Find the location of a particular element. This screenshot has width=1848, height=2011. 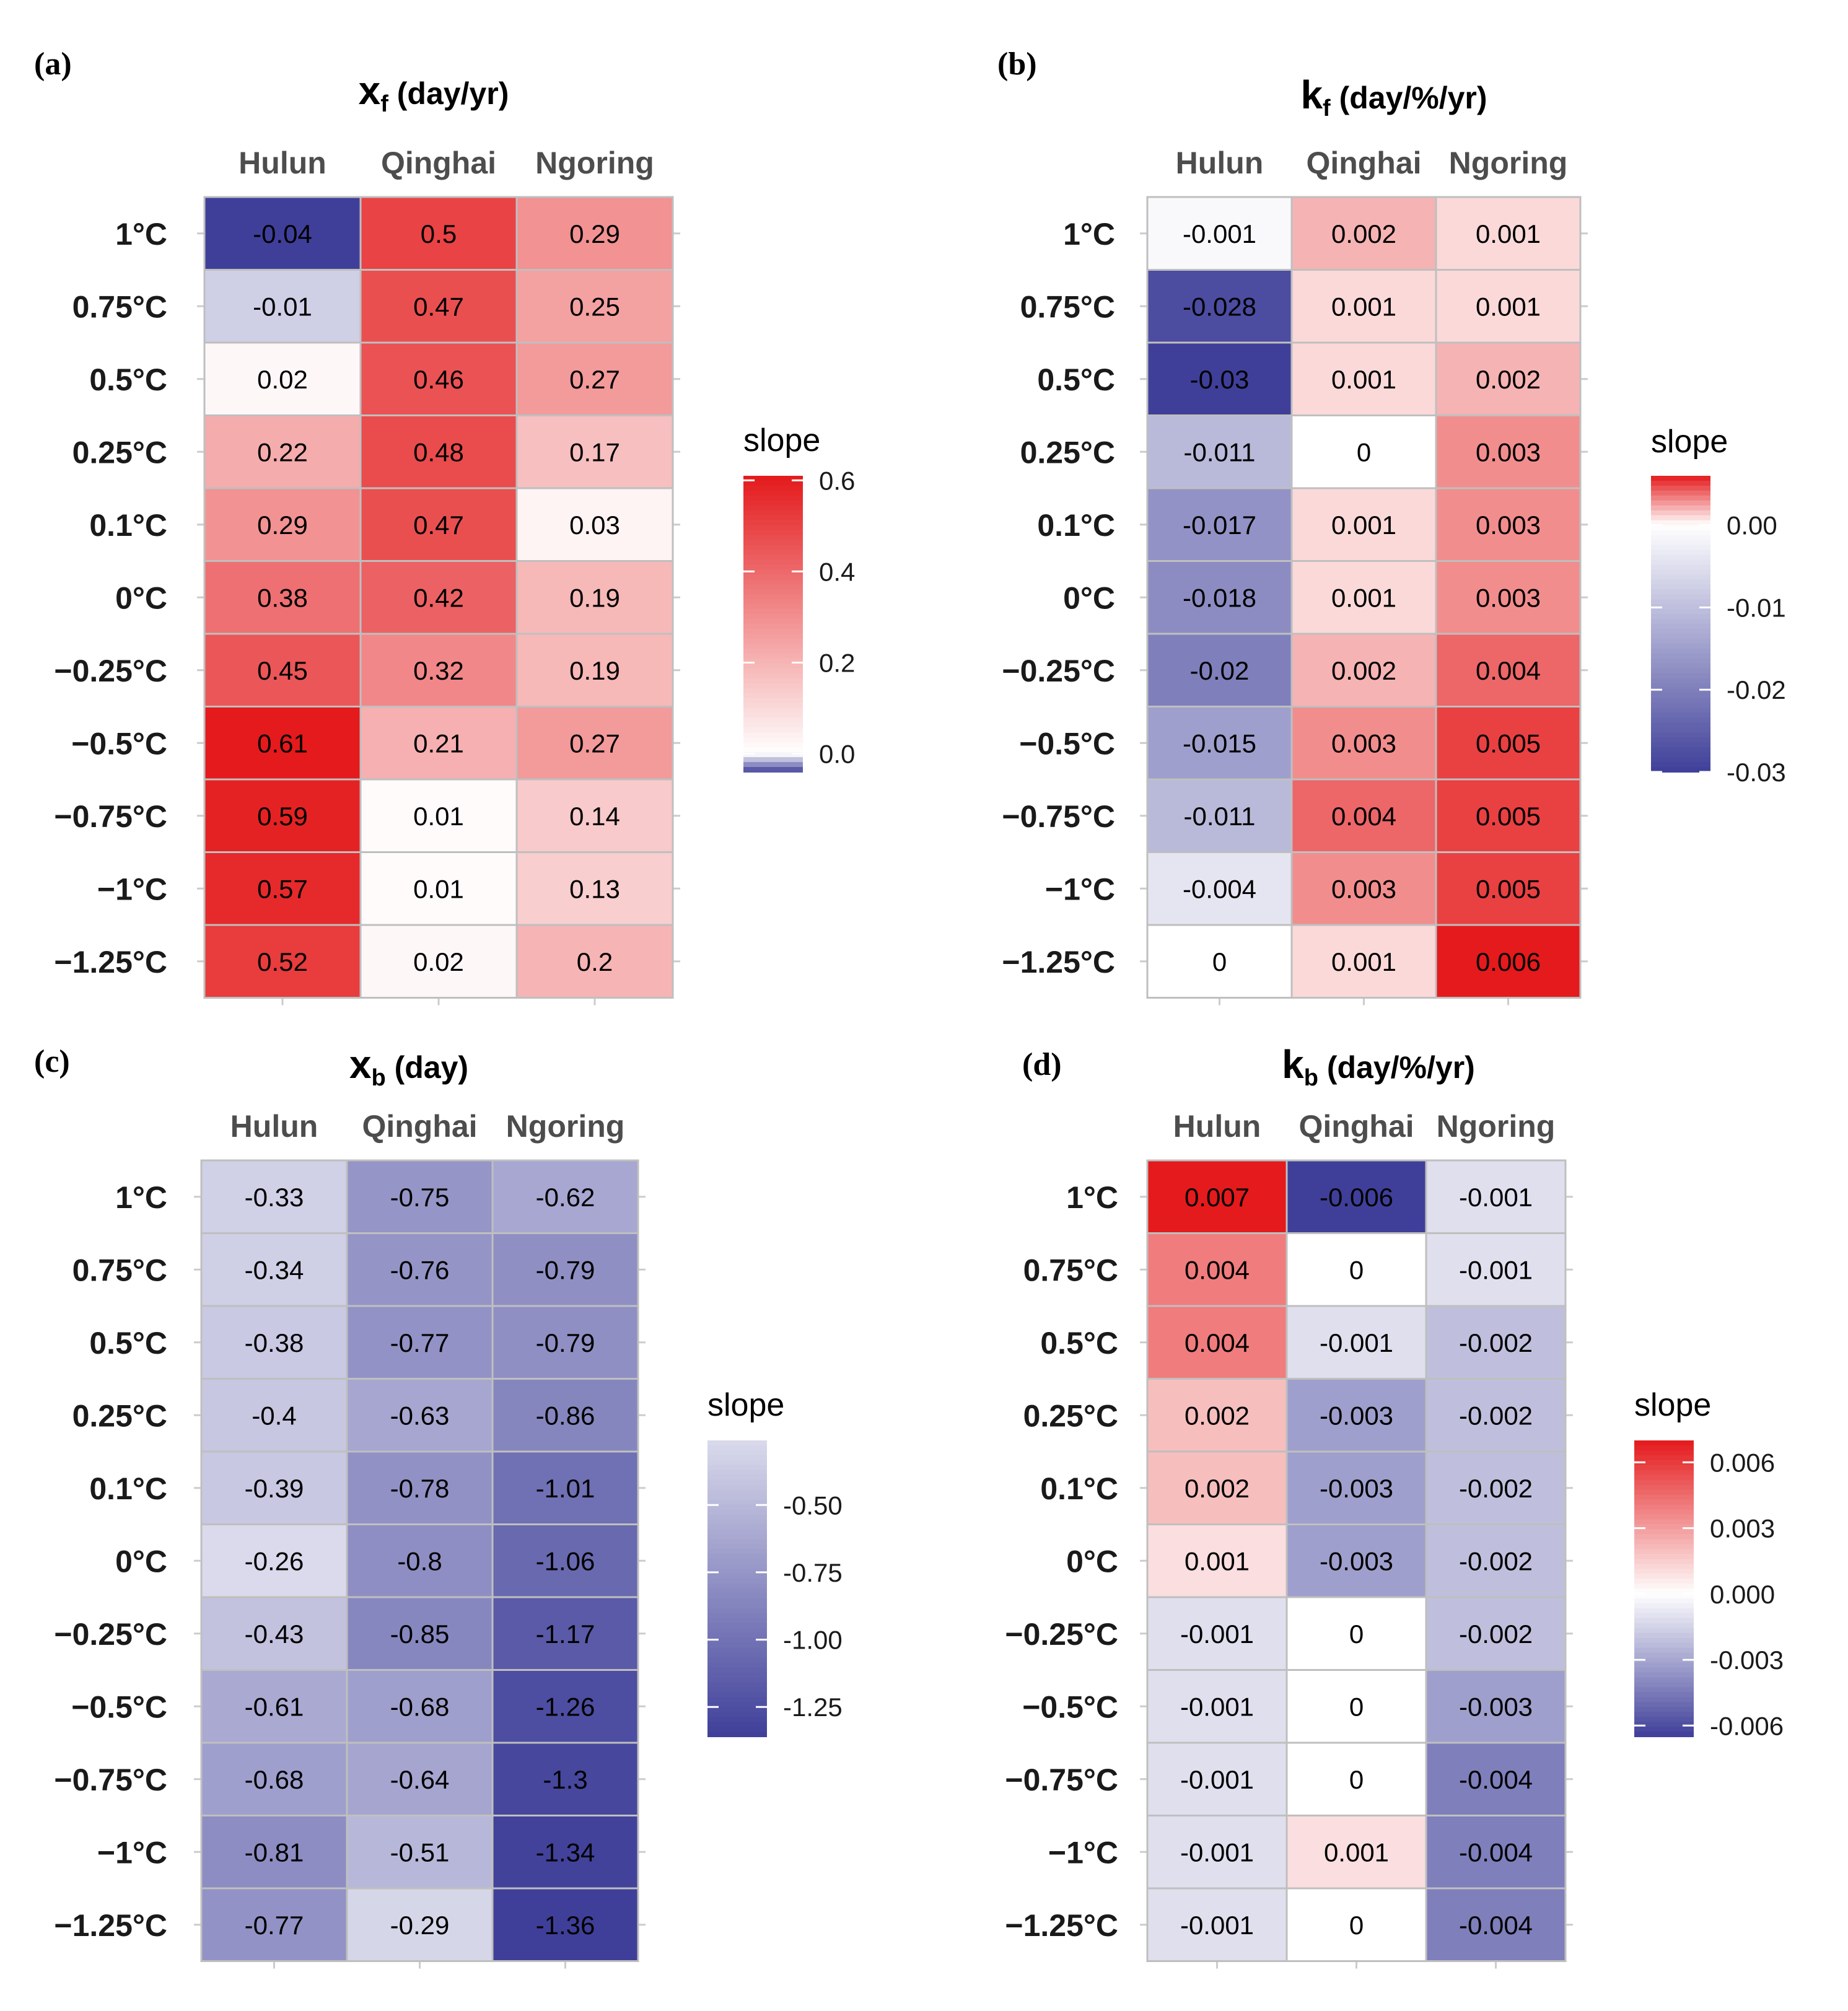

legend-tick-label: -0.01 is located at coordinates (1756, 607).